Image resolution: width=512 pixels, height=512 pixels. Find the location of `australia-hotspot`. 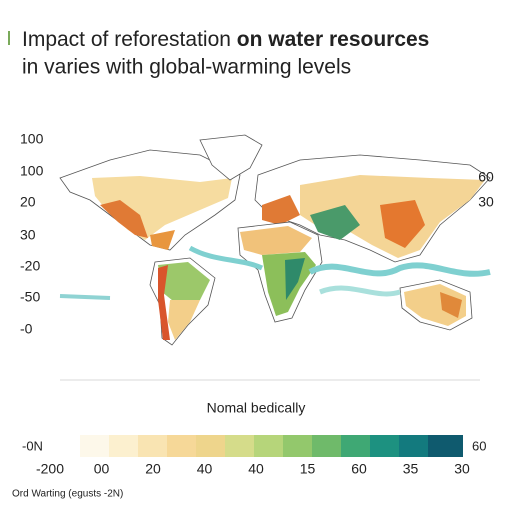

australia-hotspot is located at coordinates (451, 305).